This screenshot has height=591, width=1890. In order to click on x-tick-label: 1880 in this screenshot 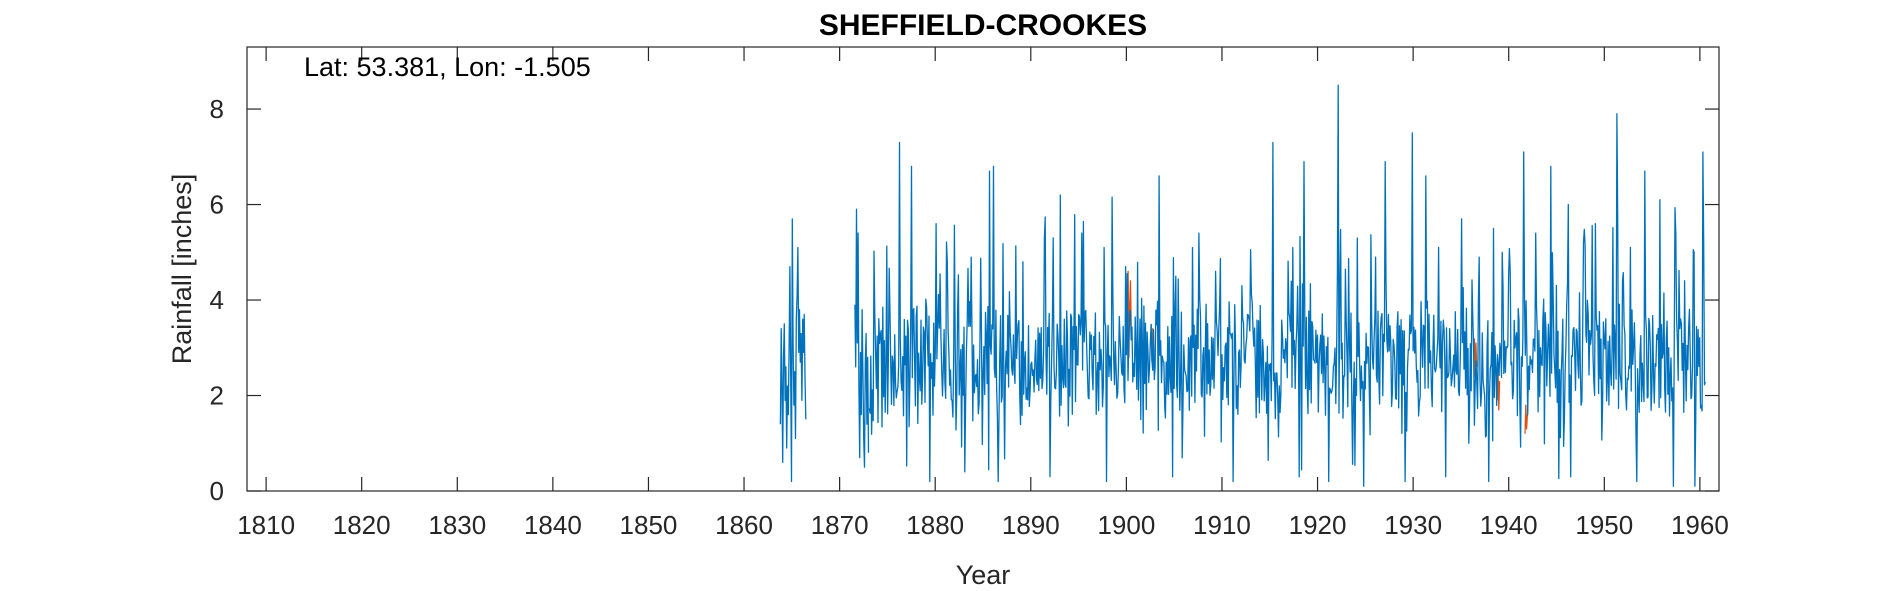, I will do `click(935, 525)`.